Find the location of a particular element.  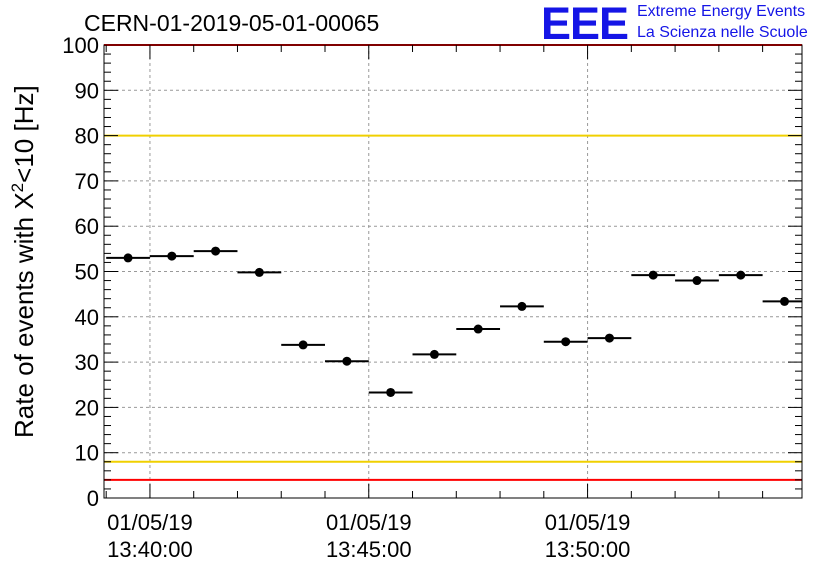

y-tick-label: 50 is located at coordinates (87, 272).